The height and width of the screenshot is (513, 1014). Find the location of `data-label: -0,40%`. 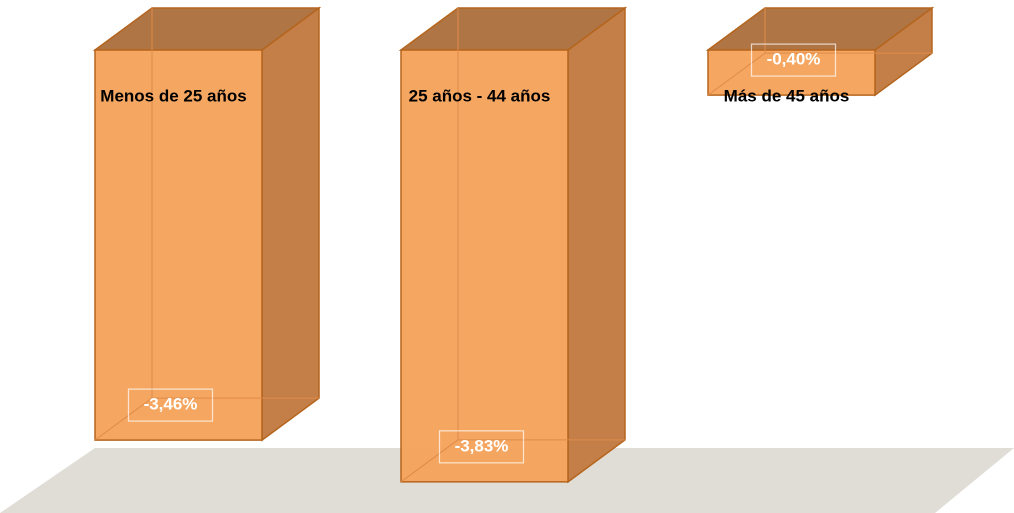

data-label: -0,40% is located at coordinates (794, 59).